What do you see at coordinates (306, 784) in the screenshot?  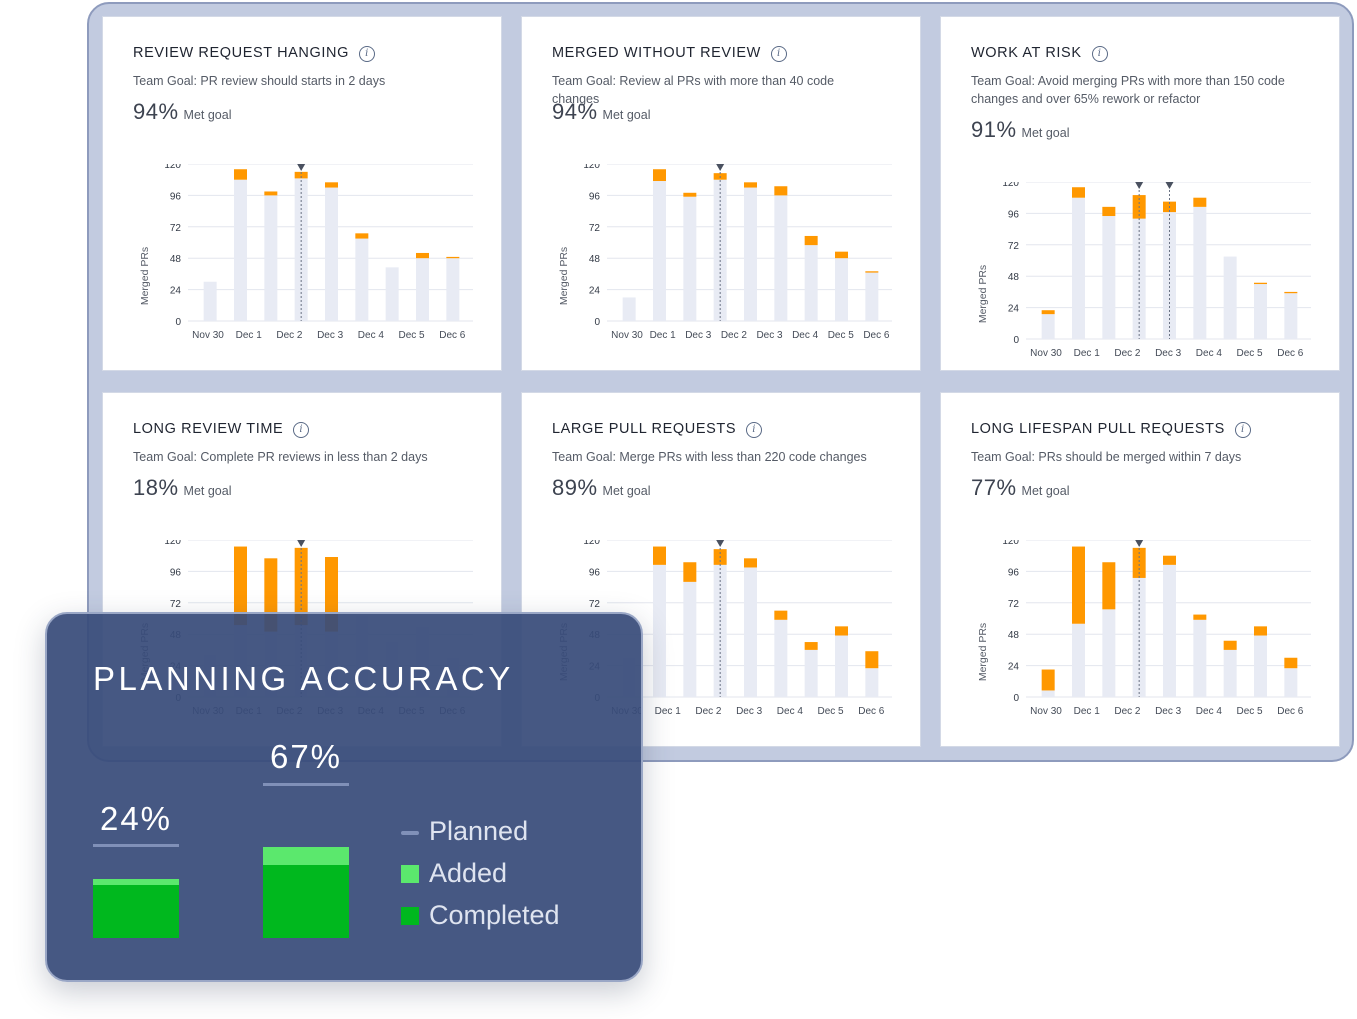 I see `planning-bar-2-planned-line` at bounding box center [306, 784].